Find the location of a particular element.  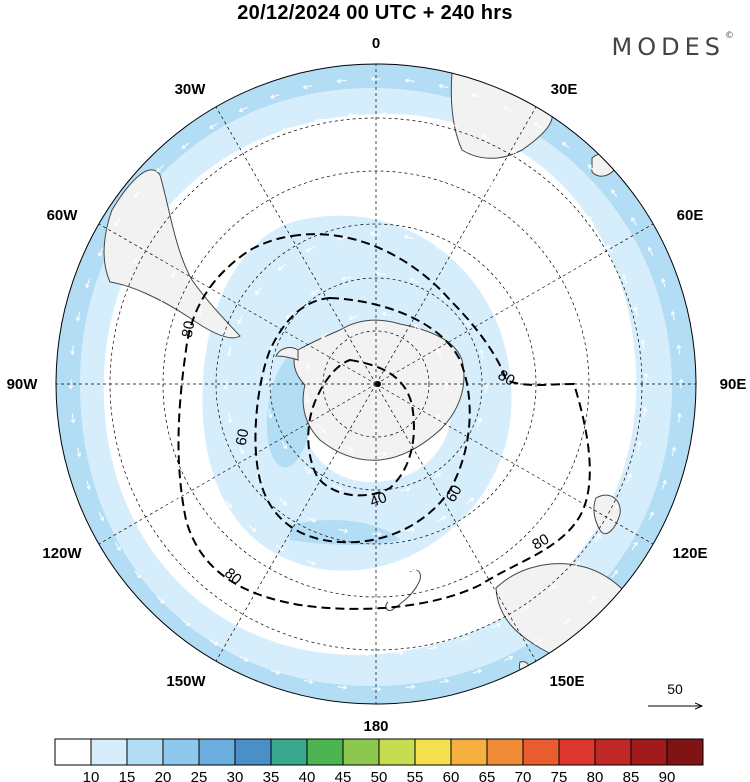

colorbar-label: 65 is located at coordinates (487, 775).